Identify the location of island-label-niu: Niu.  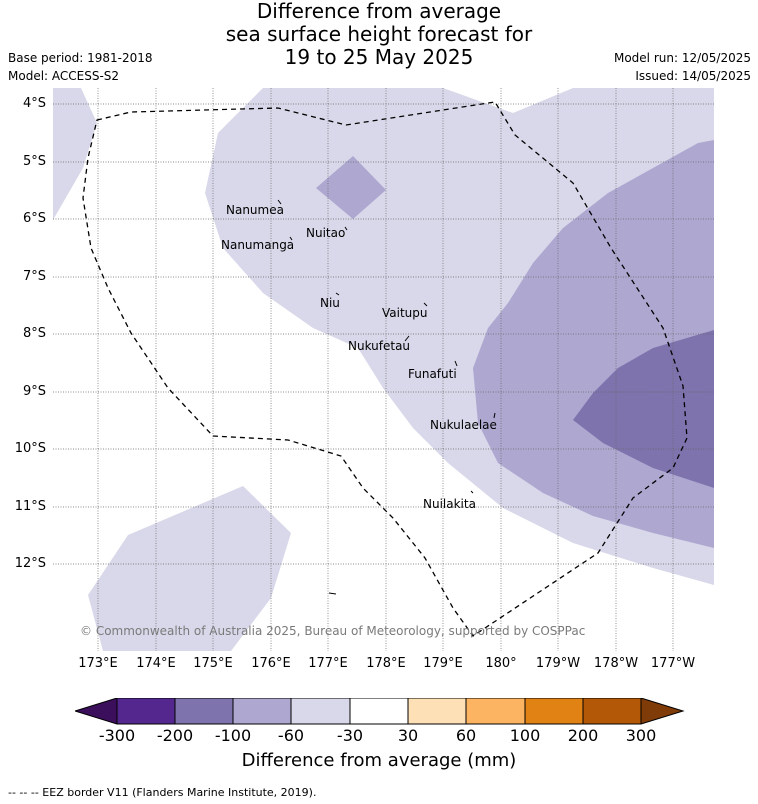
(330, 303).